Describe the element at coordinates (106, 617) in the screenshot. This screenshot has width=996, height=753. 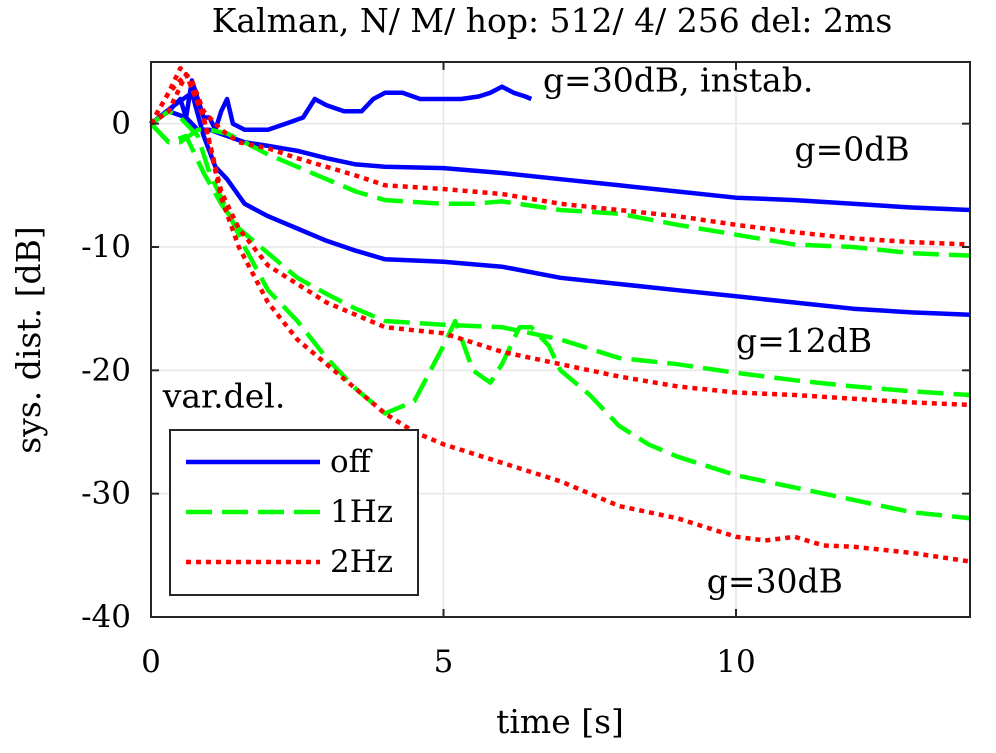
I see `y-tick-label: -40` at that location.